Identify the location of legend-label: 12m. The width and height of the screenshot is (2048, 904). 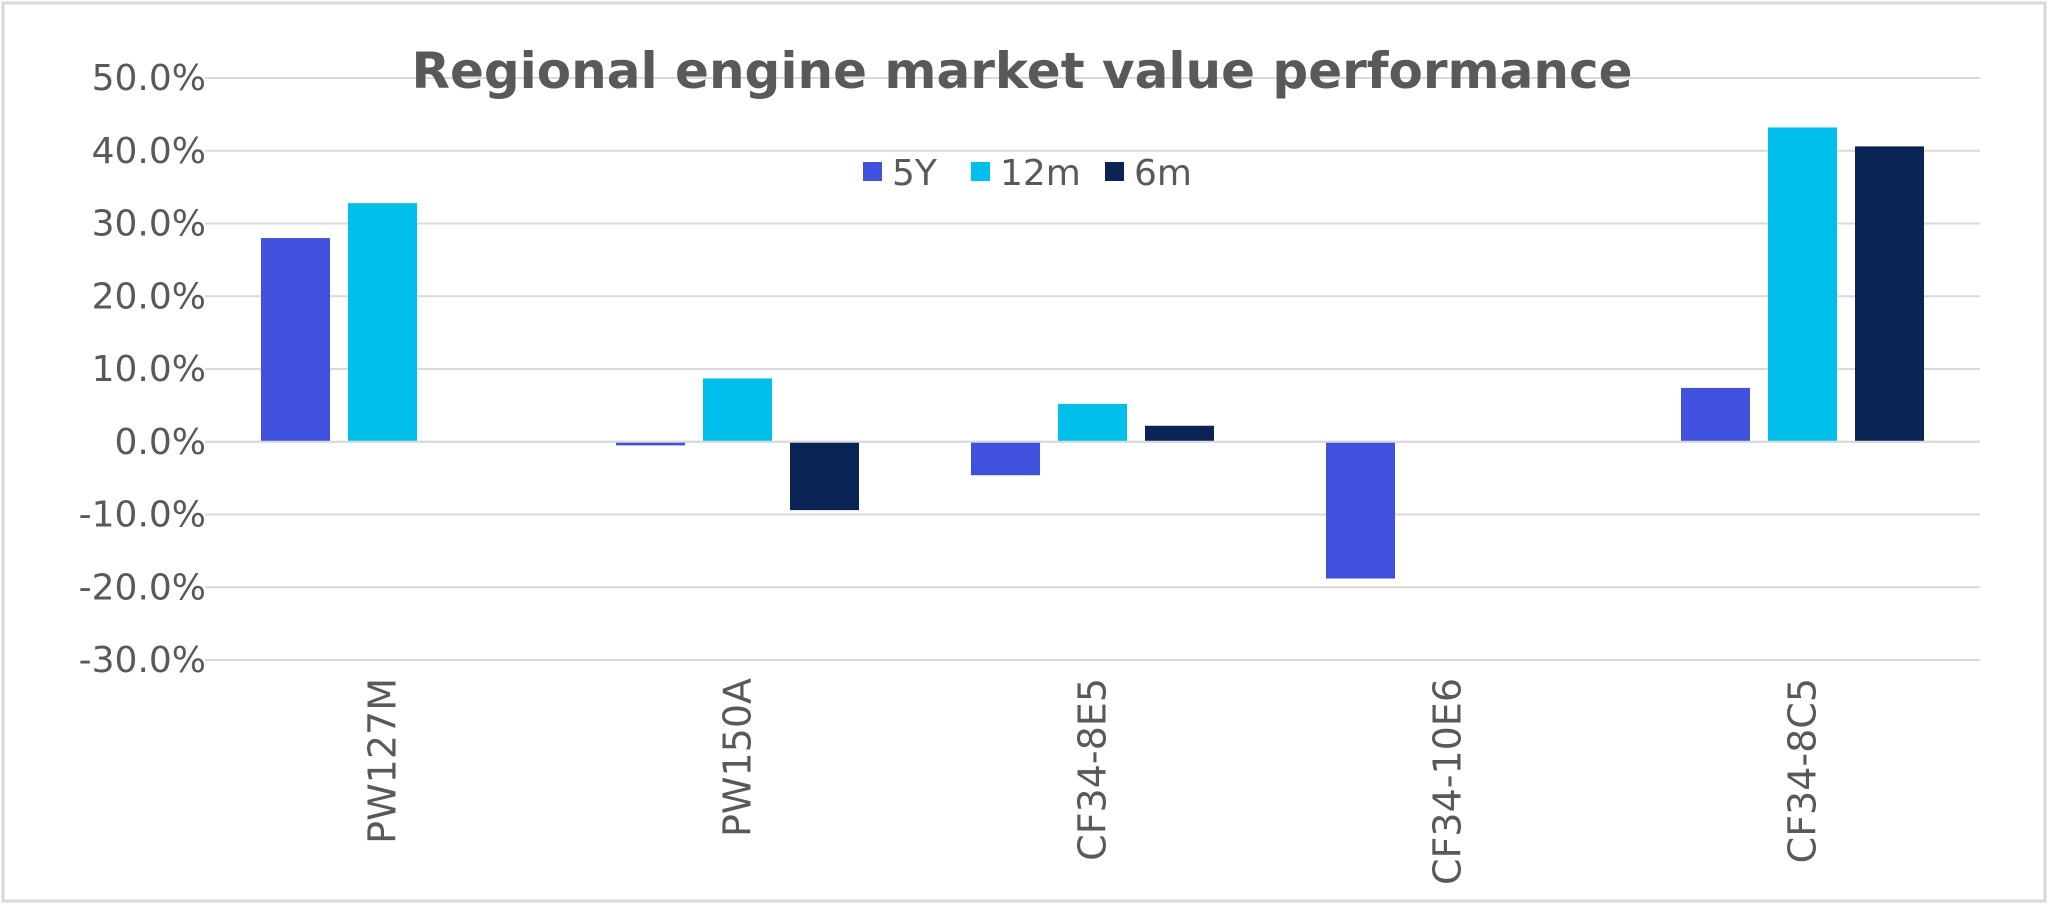
(1040, 173).